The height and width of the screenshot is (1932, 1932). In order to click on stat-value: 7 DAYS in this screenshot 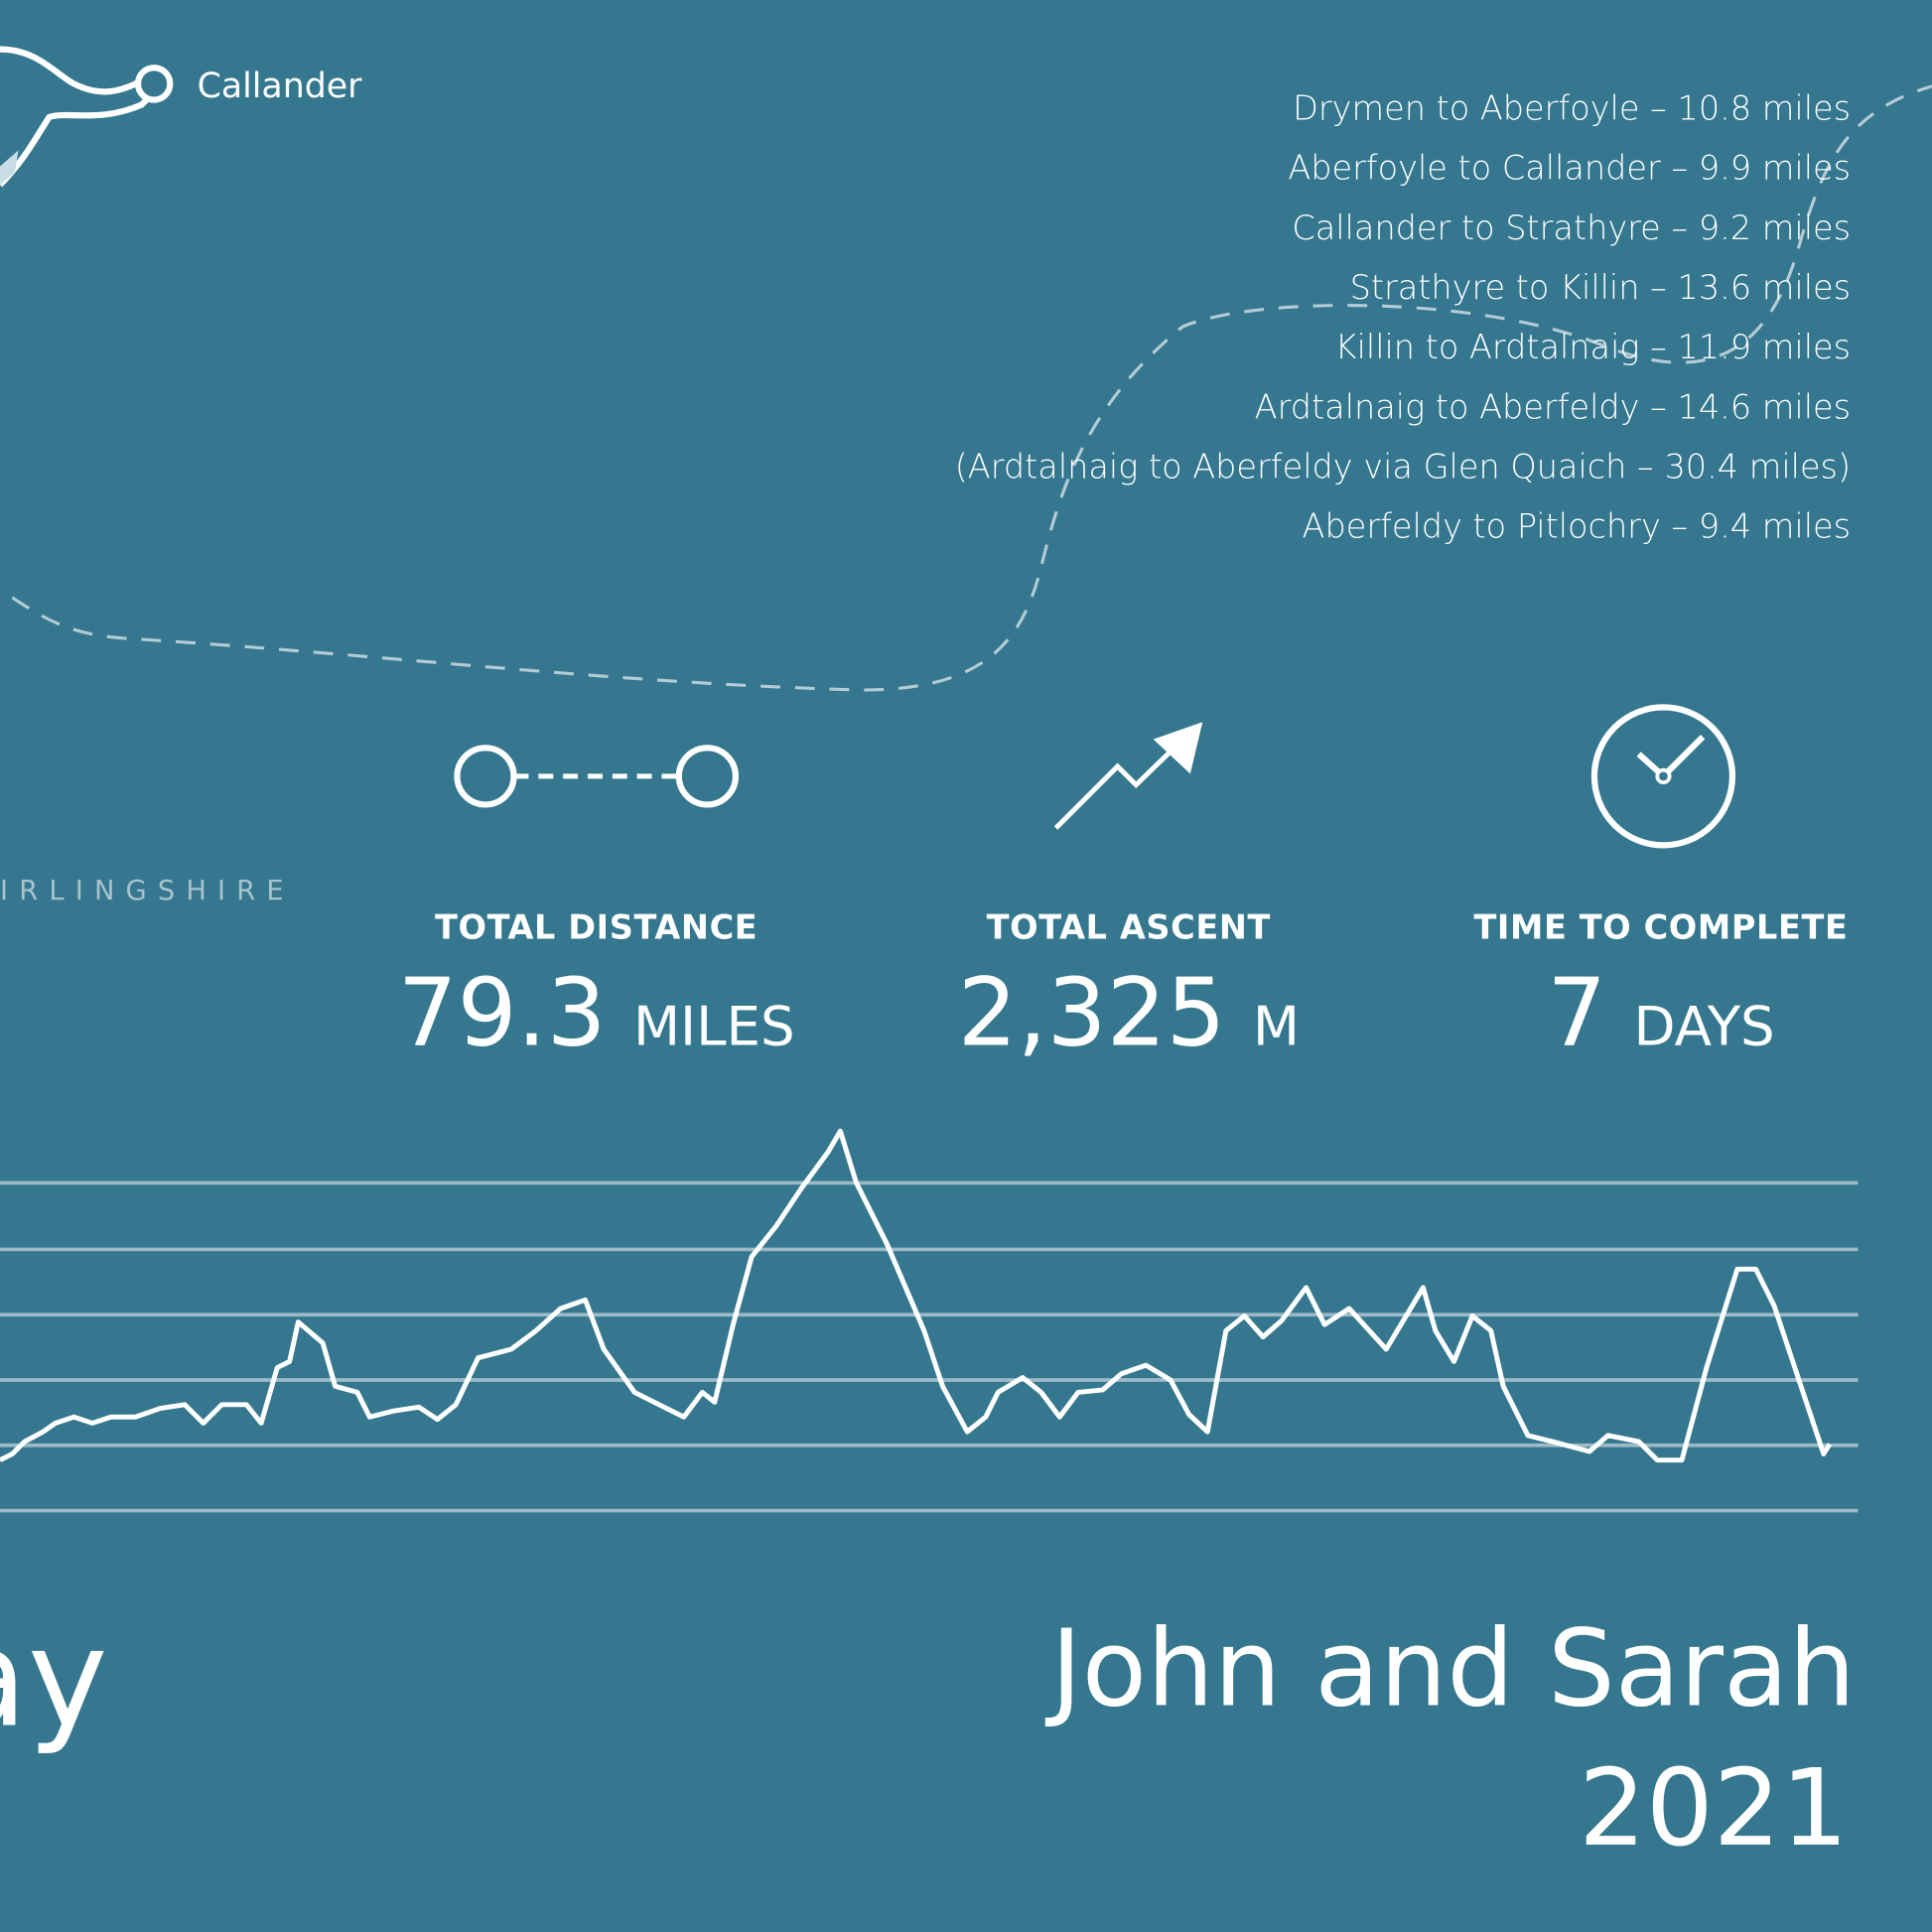, I will do `click(1661, 1012)`.